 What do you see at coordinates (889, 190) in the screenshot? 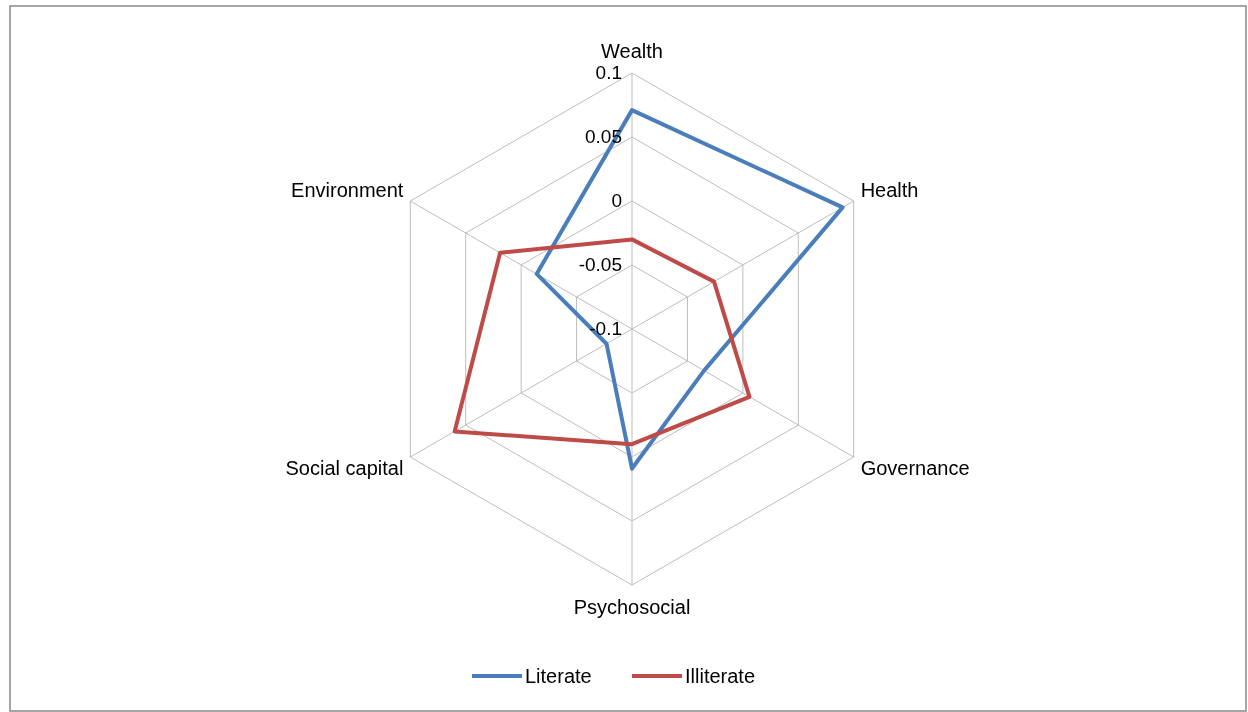
I see `spoke-label: Health` at bounding box center [889, 190].